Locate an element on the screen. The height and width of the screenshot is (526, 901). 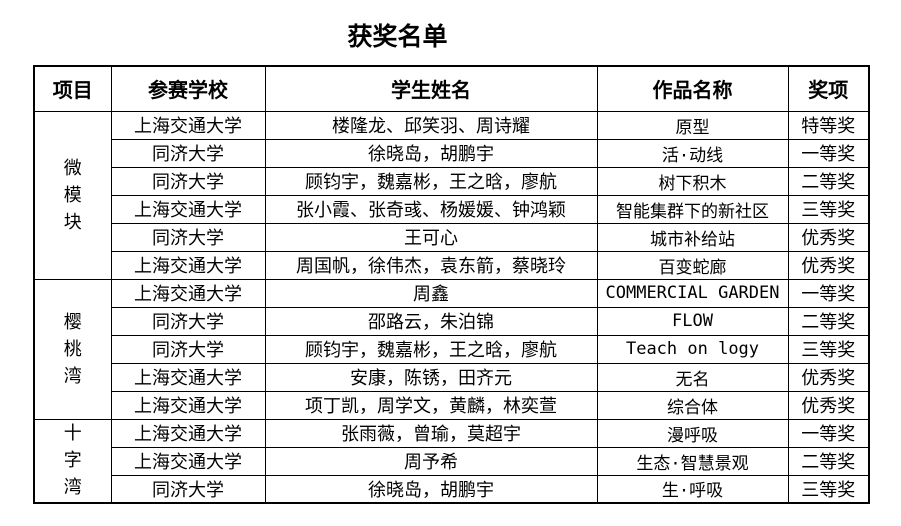
table-row: 同济大学 顾钧宇，魏嘉彬，王之晗，廖航 树下积木 二等奖 is located at coordinates (452, 181).